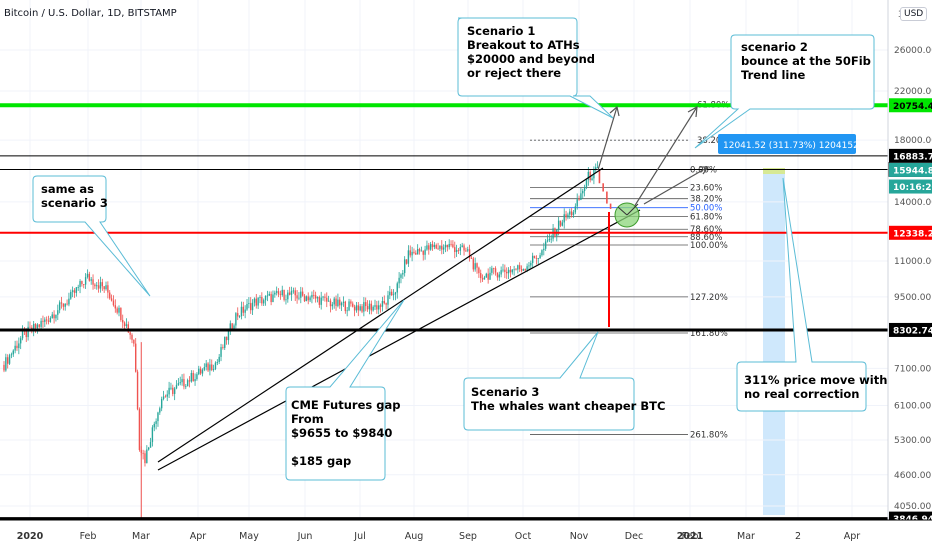 This screenshot has height=550, width=932. Describe the element at coordinates (74, 203) in the screenshot. I see `callout-line: scenario 3` at that location.